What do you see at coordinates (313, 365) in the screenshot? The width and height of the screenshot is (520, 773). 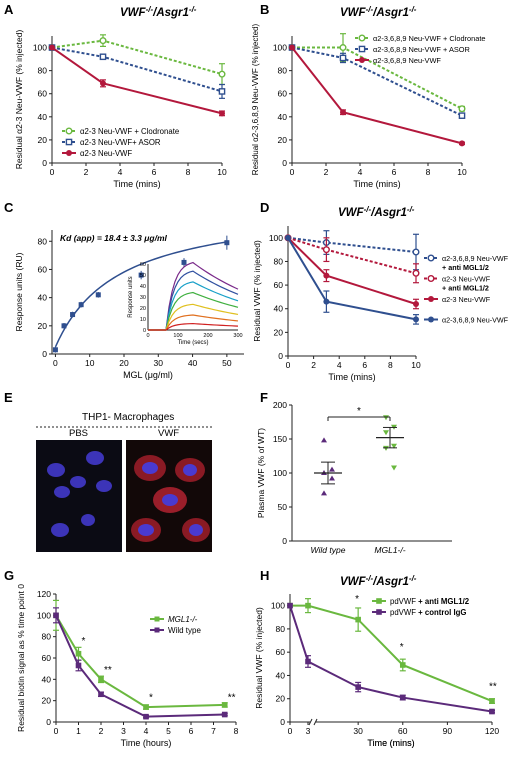 I see `x-tick-label-D: 2` at bounding box center [313, 365].